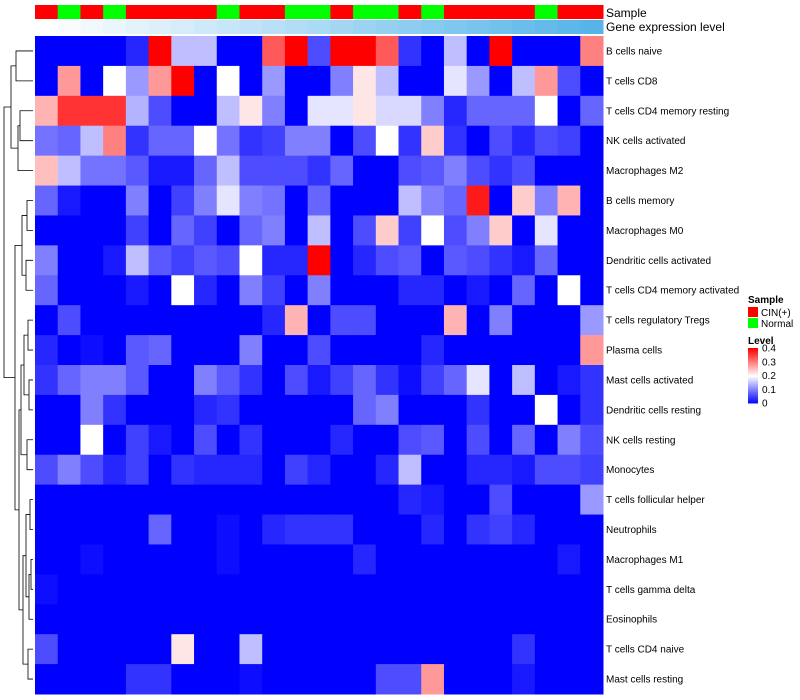  I want to click on legend: Sample CIN(+)Normal Level 0 0.1 0.2 0.3 0.4, so click(770, 352).